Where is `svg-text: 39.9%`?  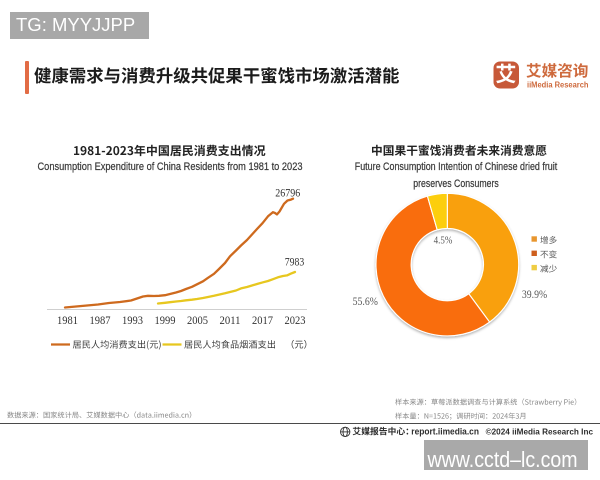 svg-text: 39.9% is located at coordinates (535, 295).